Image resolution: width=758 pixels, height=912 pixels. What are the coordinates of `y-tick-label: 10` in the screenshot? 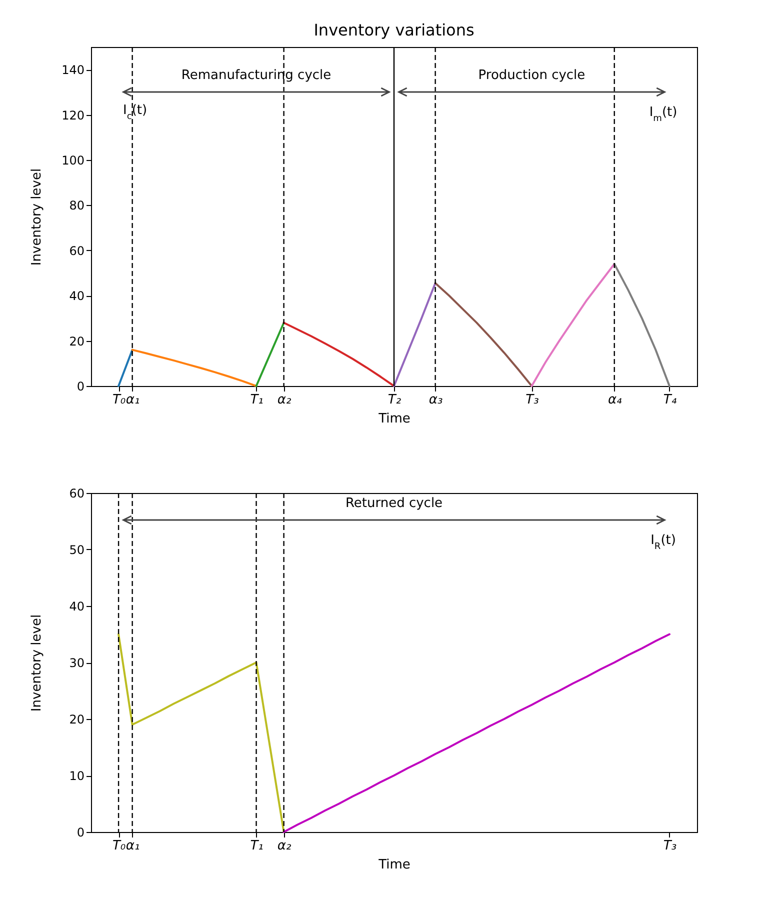 It's located at (76, 776).